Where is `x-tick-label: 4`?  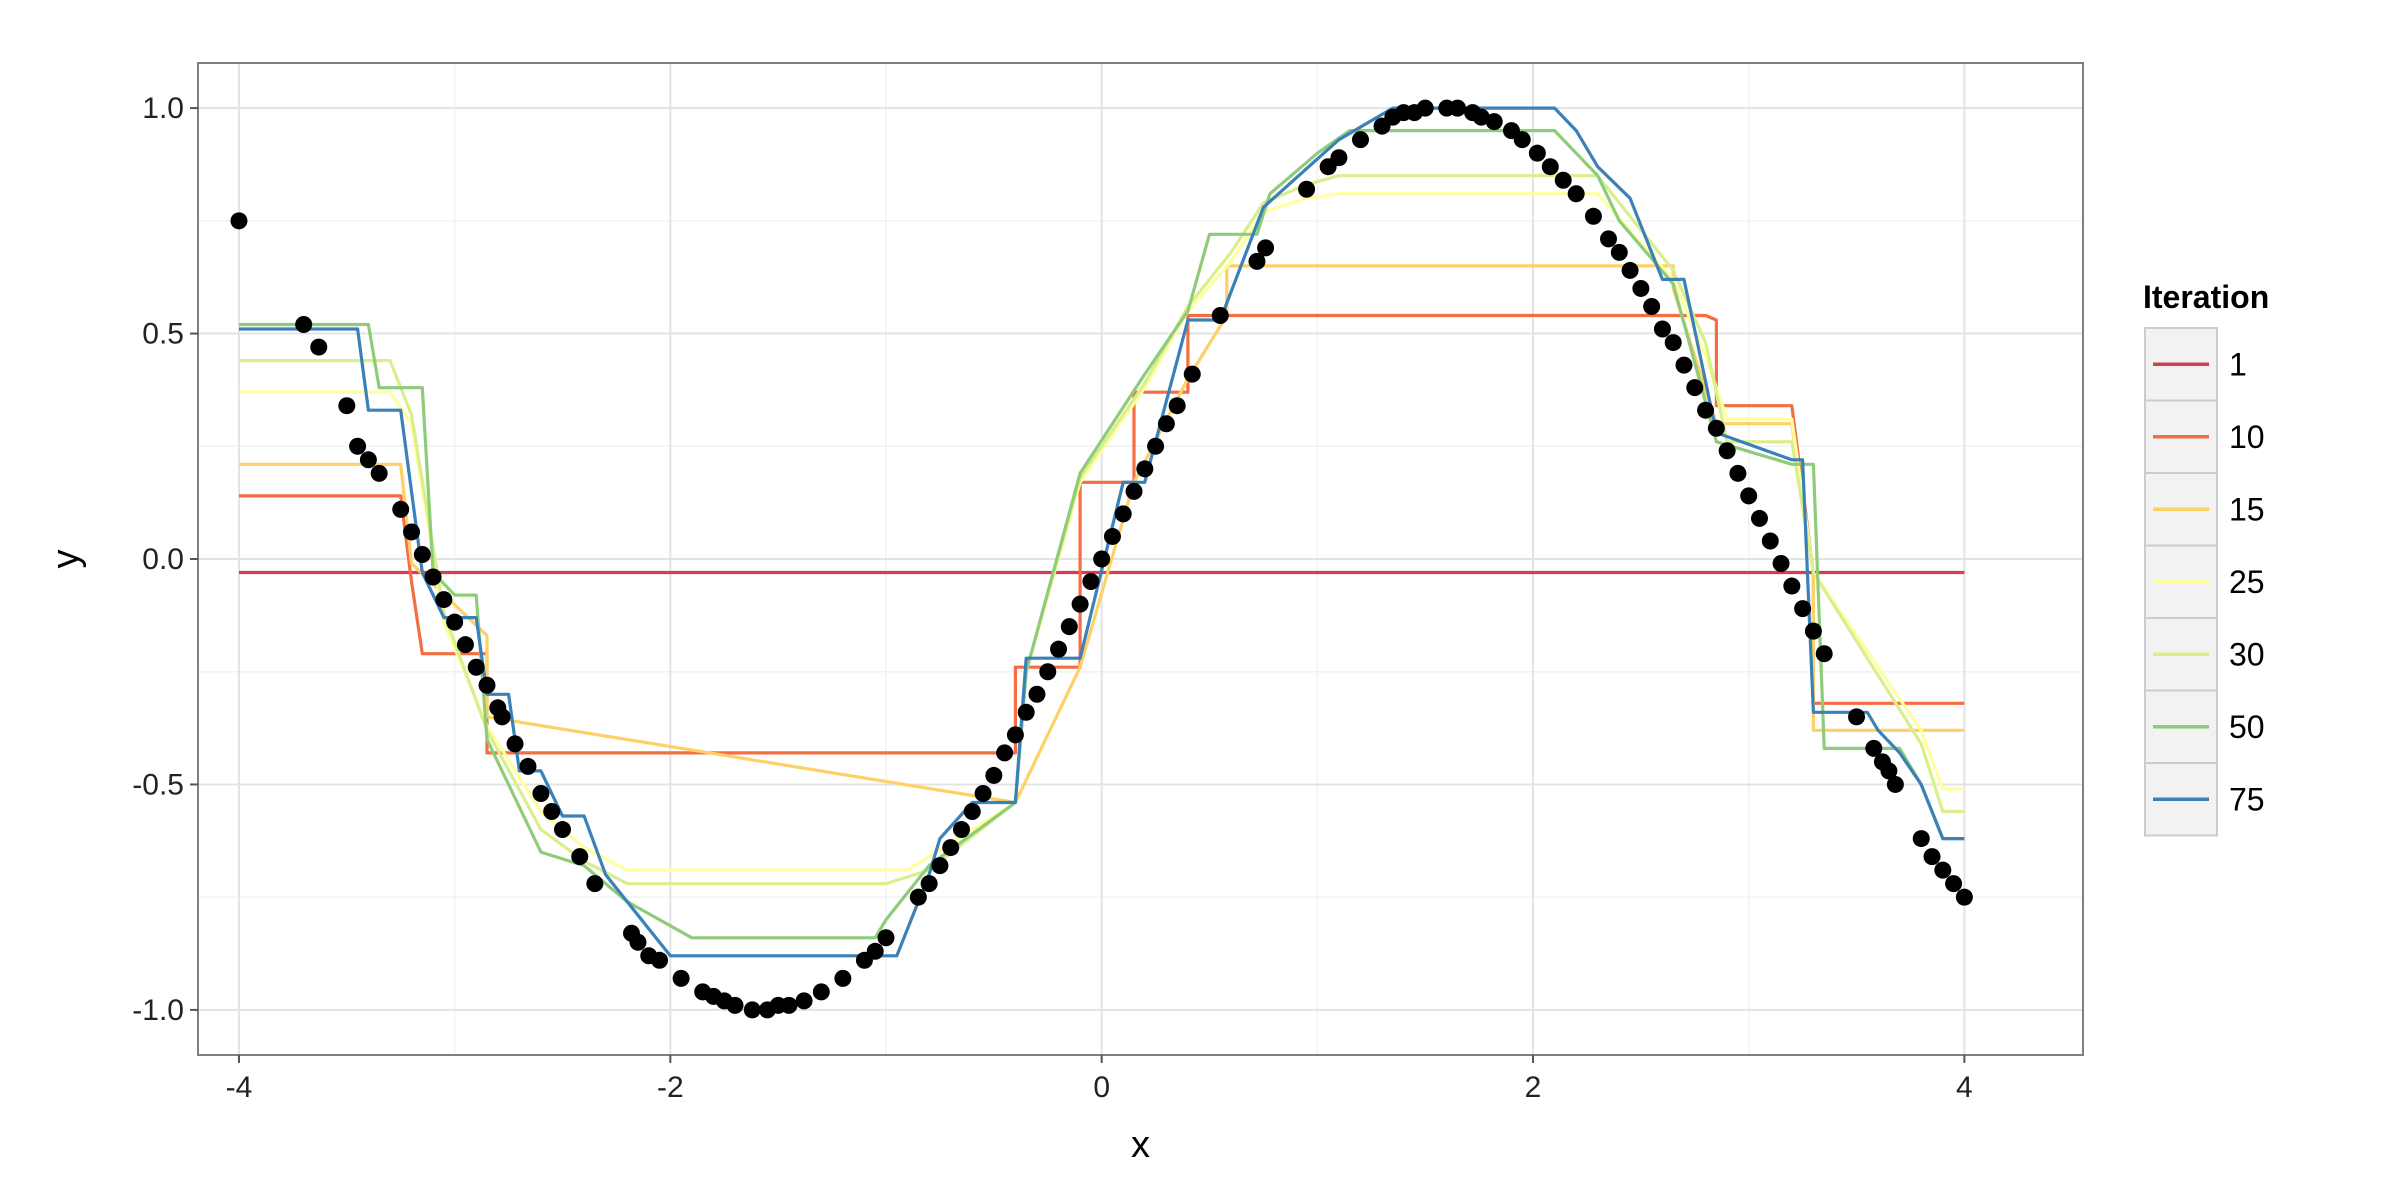 x-tick-label: 4 is located at coordinates (1964, 1087).